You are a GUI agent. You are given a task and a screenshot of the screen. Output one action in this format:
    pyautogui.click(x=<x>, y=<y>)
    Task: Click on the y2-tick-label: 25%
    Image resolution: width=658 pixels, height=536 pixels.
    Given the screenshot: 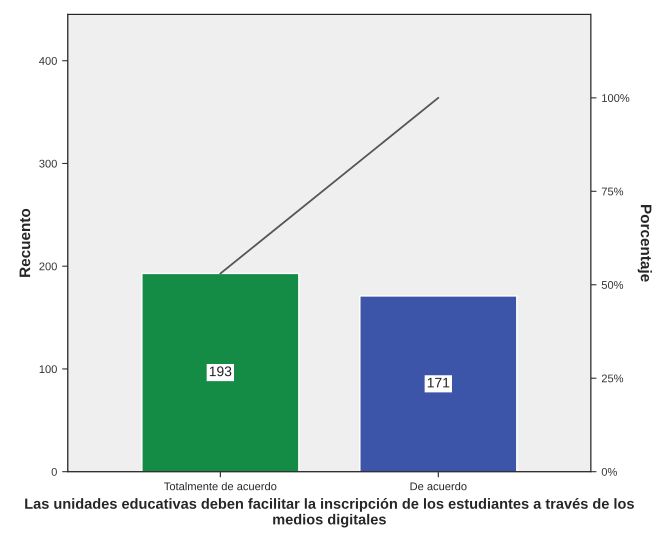 What is the action you would take?
    pyautogui.click(x=613, y=378)
    